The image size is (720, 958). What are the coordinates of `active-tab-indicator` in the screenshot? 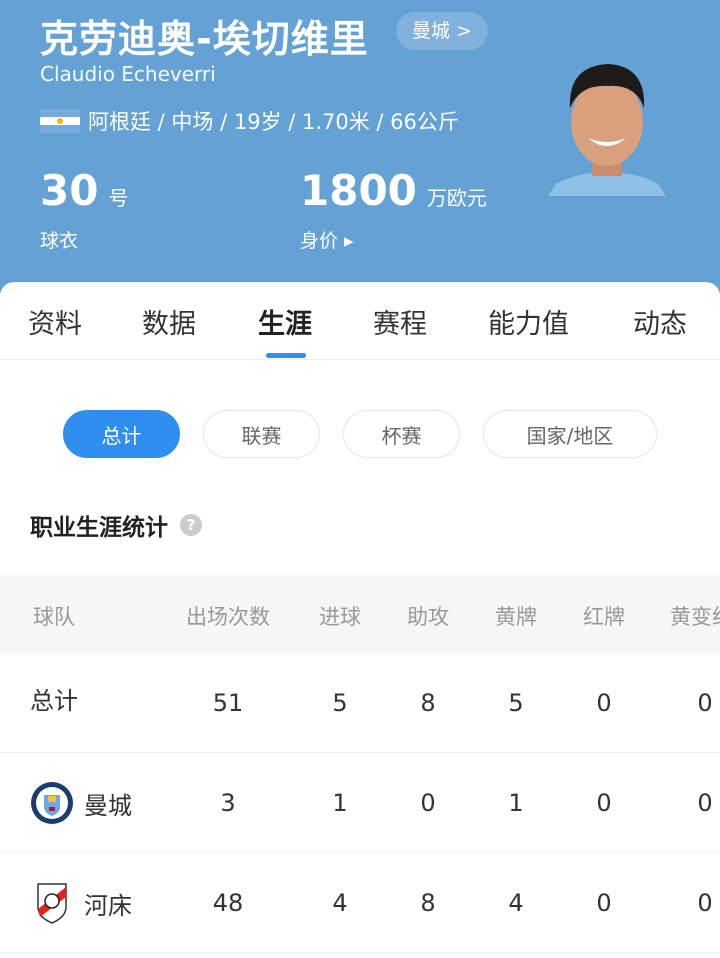 It's located at (286, 355).